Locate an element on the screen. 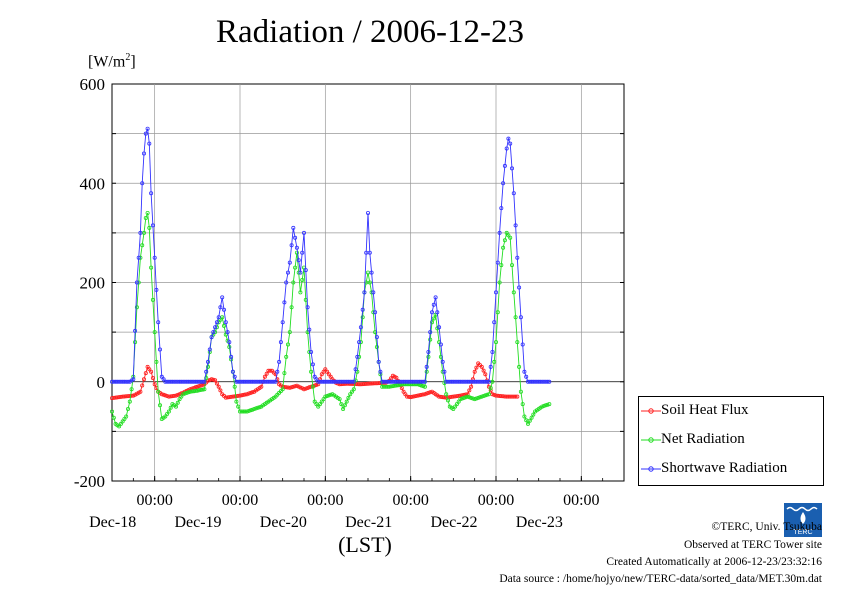 The height and width of the screenshot is (595, 842). legend-label: Soil Heat Flux is located at coordinates (705, 410).